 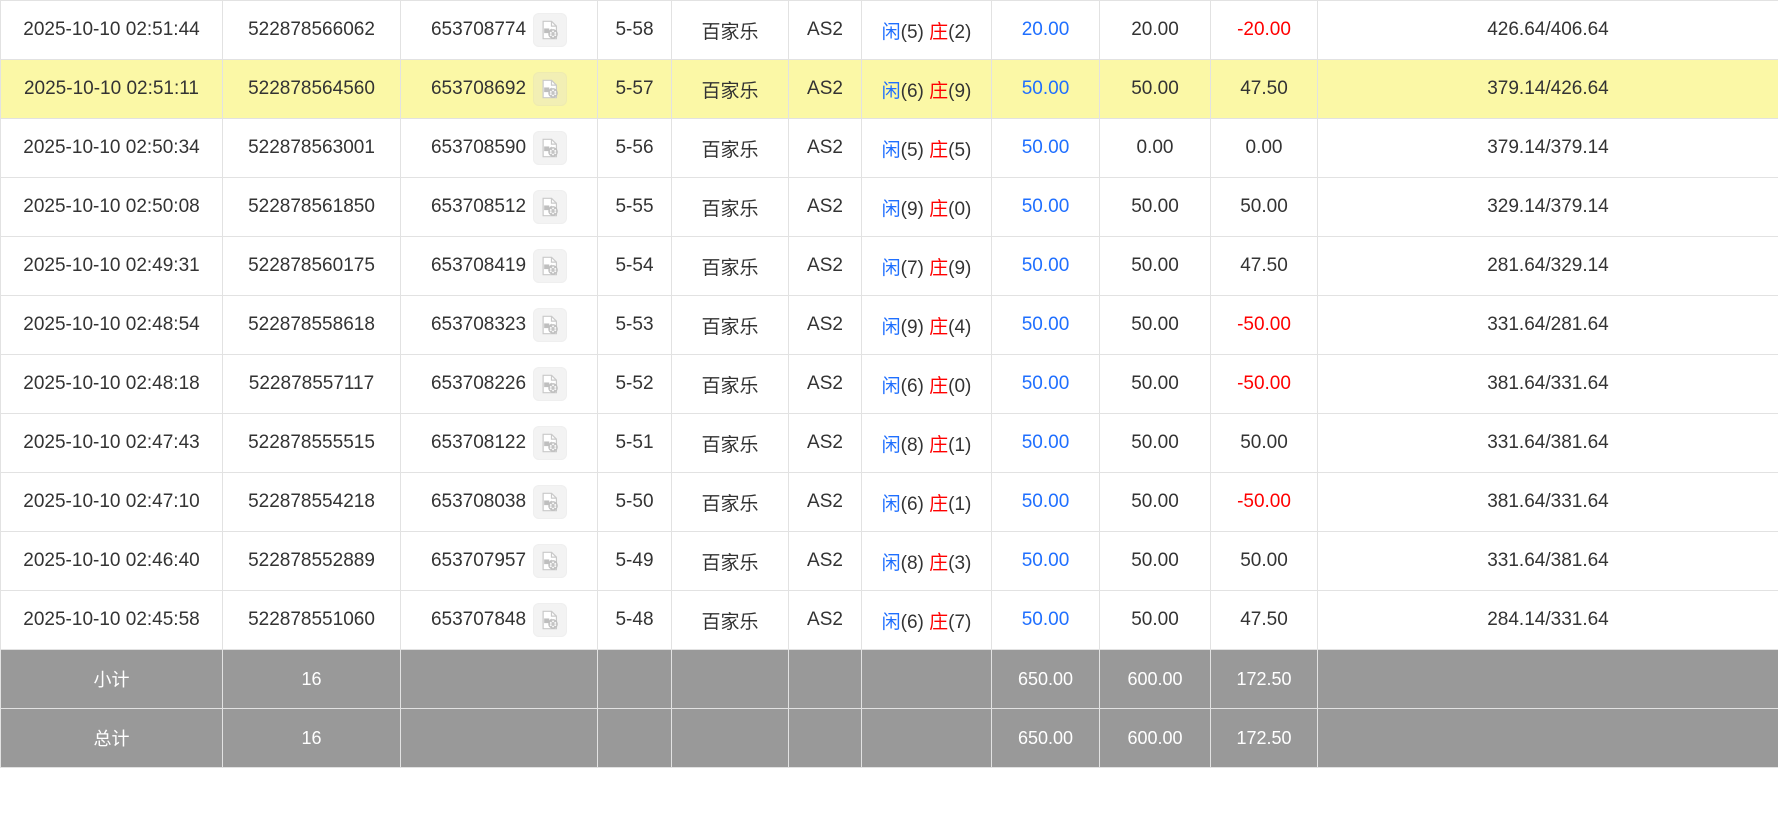 What do you see at coordinates (926, 561) in the screenshot?
I see `game-result-cell: 闲(8) 庄(3)` at bounding box center [926, 561].